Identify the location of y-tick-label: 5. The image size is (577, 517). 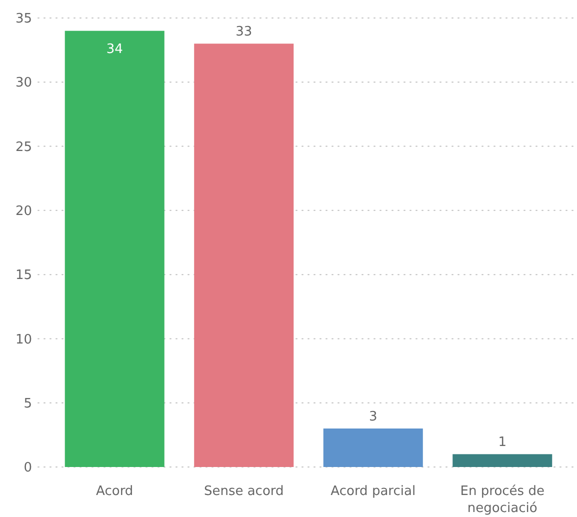
(28, 404).